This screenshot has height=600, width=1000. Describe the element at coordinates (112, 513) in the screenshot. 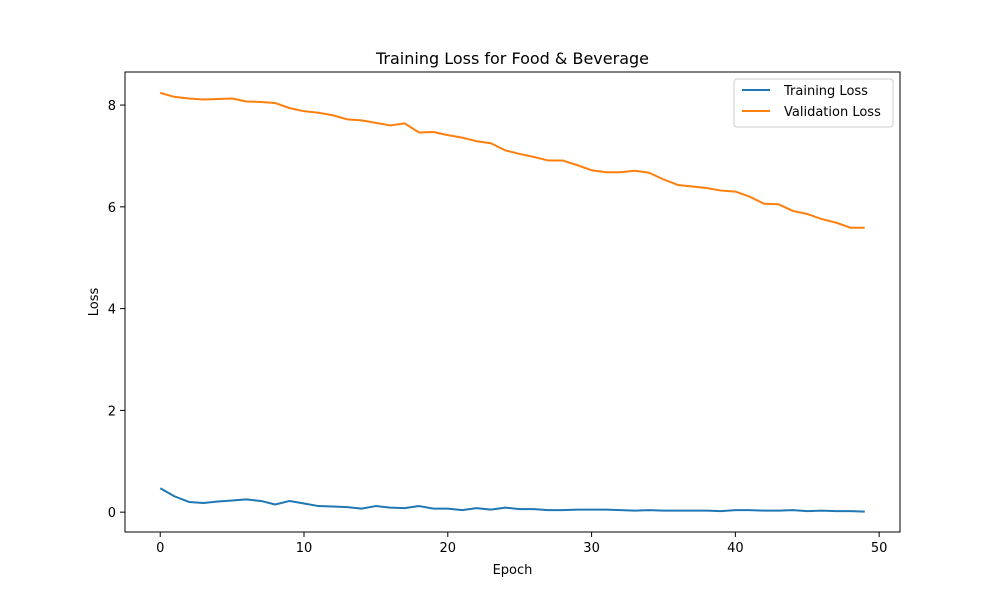

I see `y-tick-label: 0` at that location.